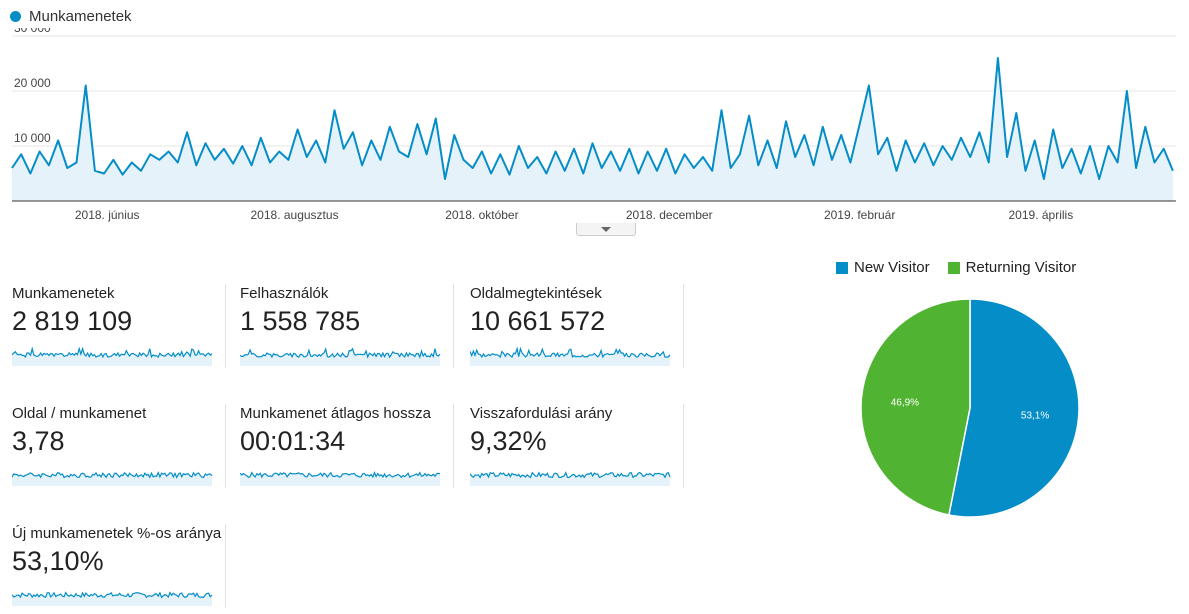 The width and height of the screenshot is (1189, 614). What do you see at coordinates (293, 441) in the screenshot?
I see `metric-value: 00:01:34` at bounding box center [293, 441].